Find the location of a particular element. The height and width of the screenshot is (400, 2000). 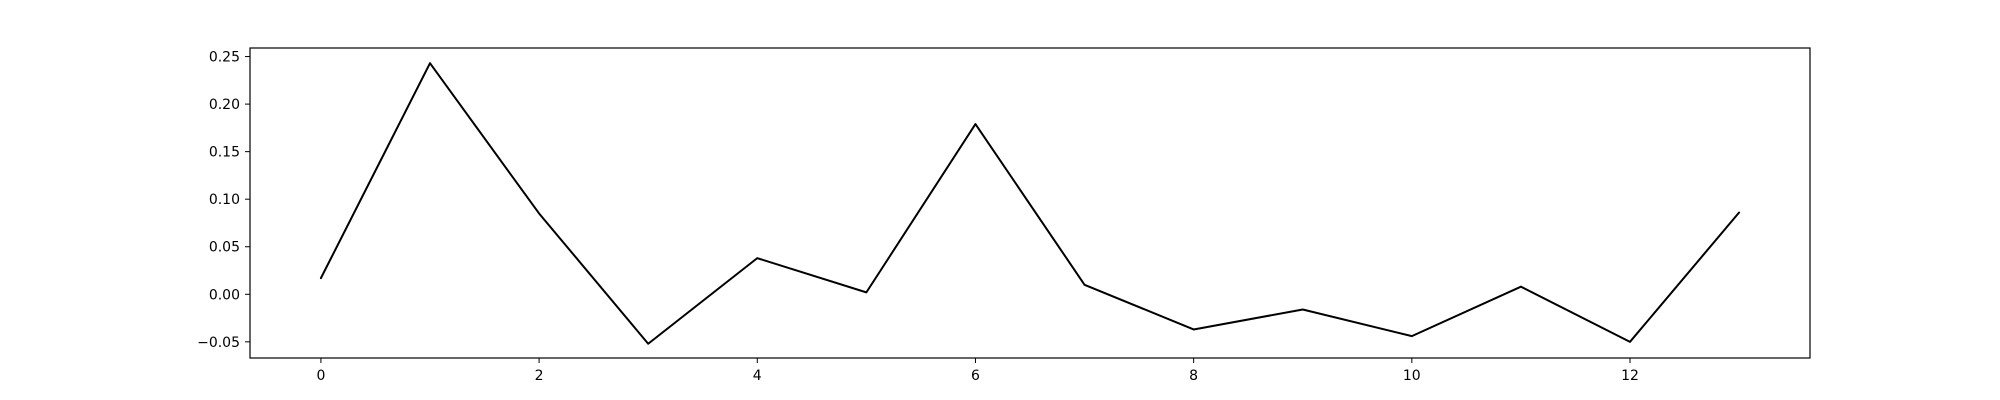

y-tick-label: 0.05 is located at coordinates (224, 248).